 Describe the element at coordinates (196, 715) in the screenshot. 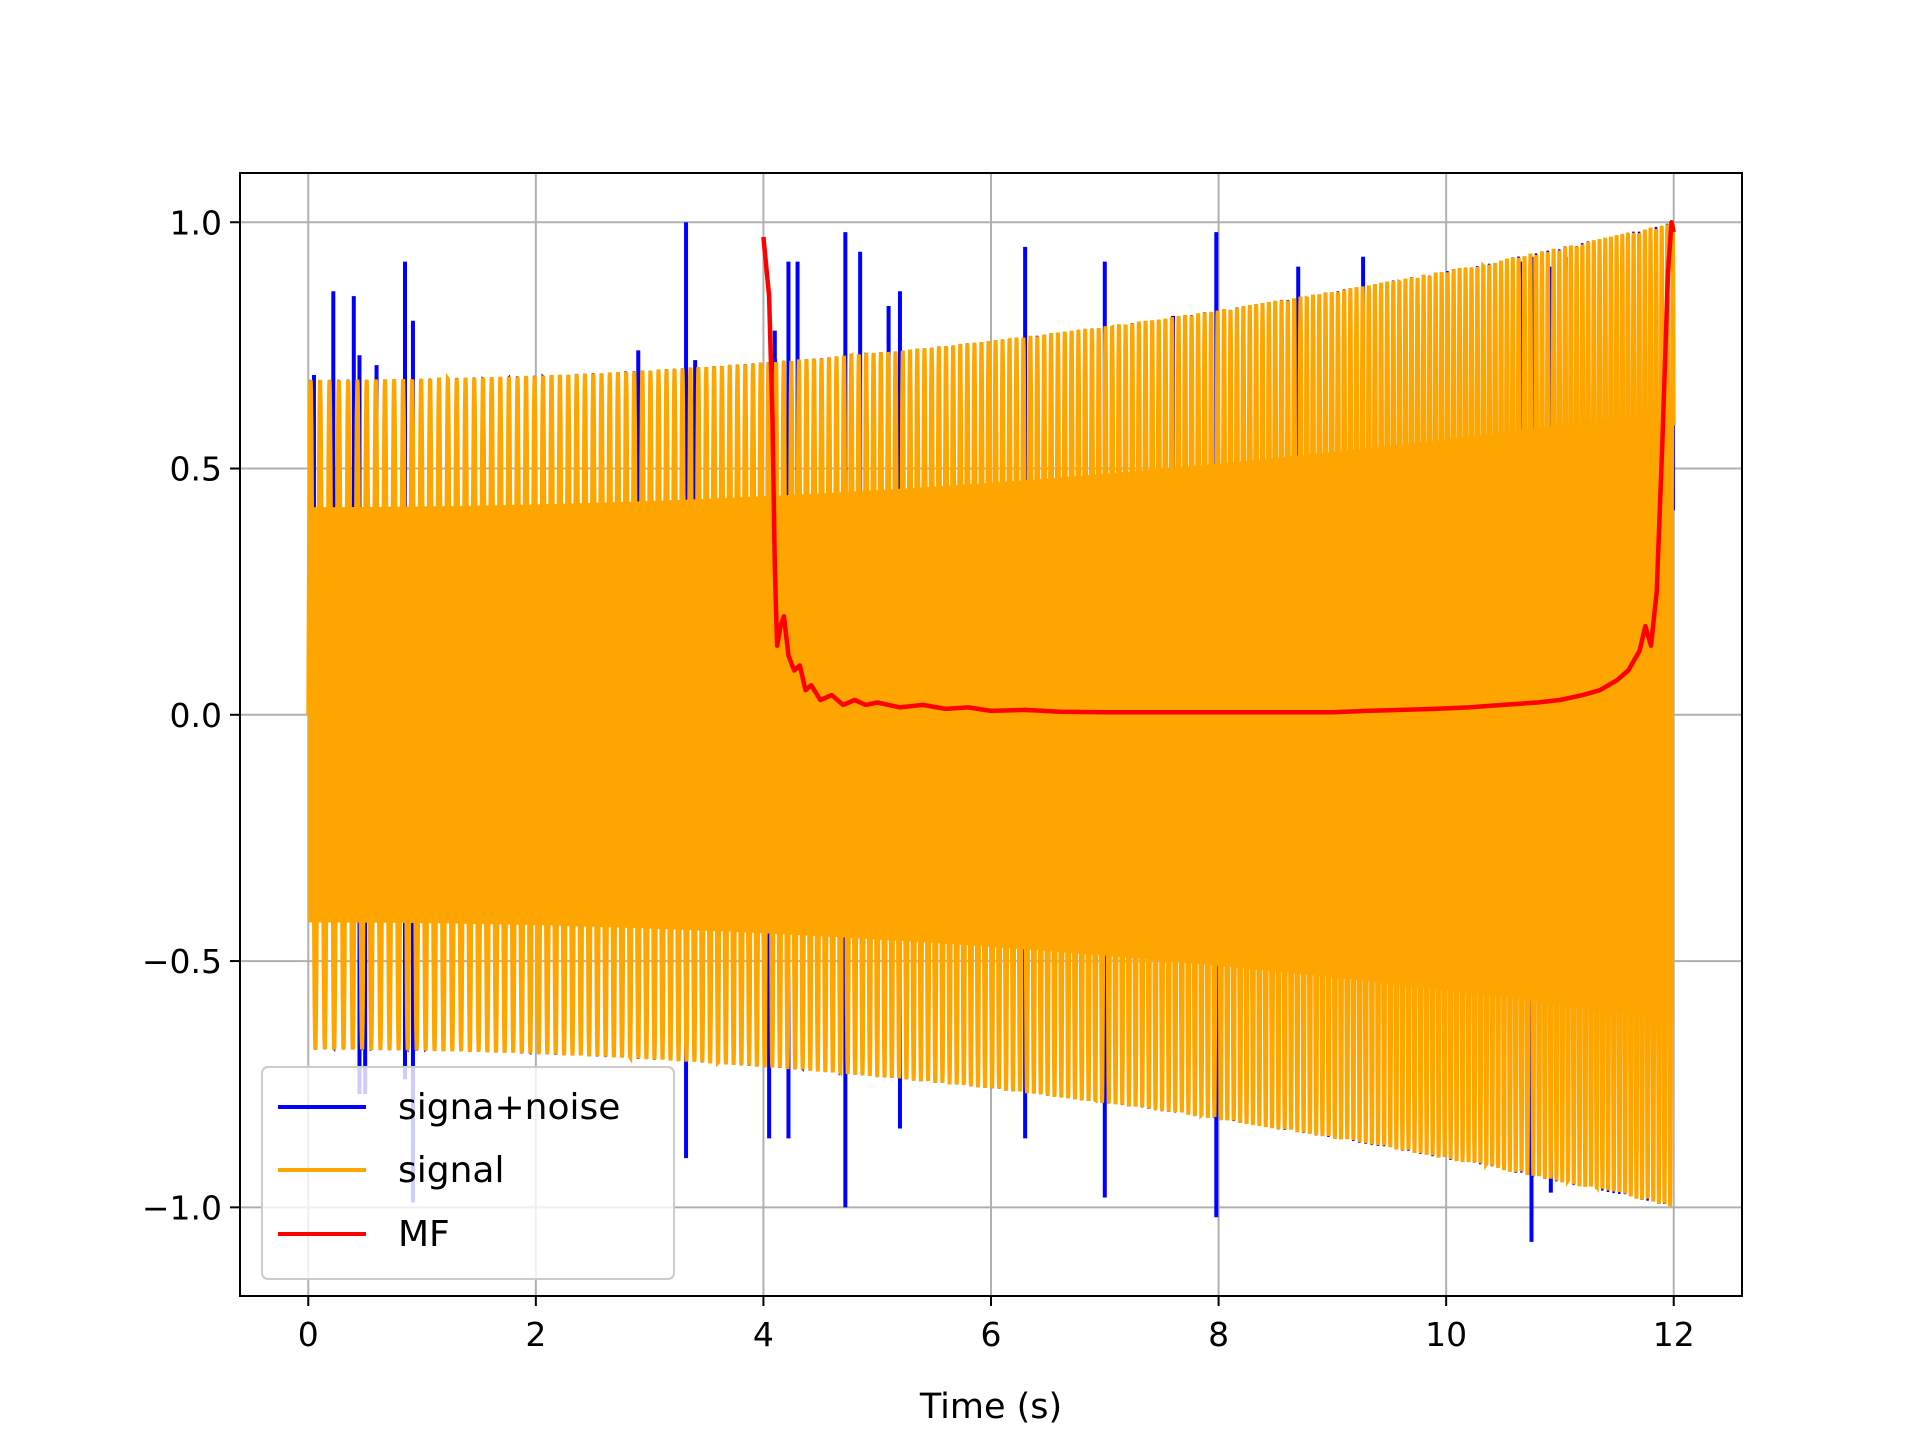

I see `y-tick-label: 0.0` at that location.